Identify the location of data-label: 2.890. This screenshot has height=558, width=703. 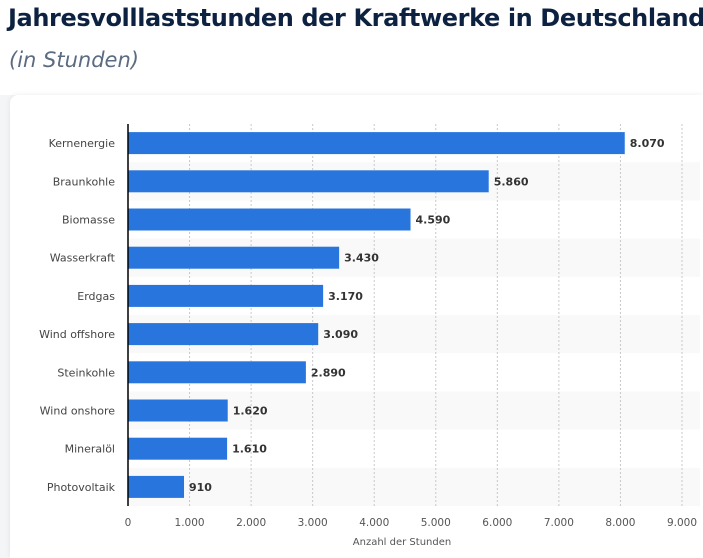
(328, 372).